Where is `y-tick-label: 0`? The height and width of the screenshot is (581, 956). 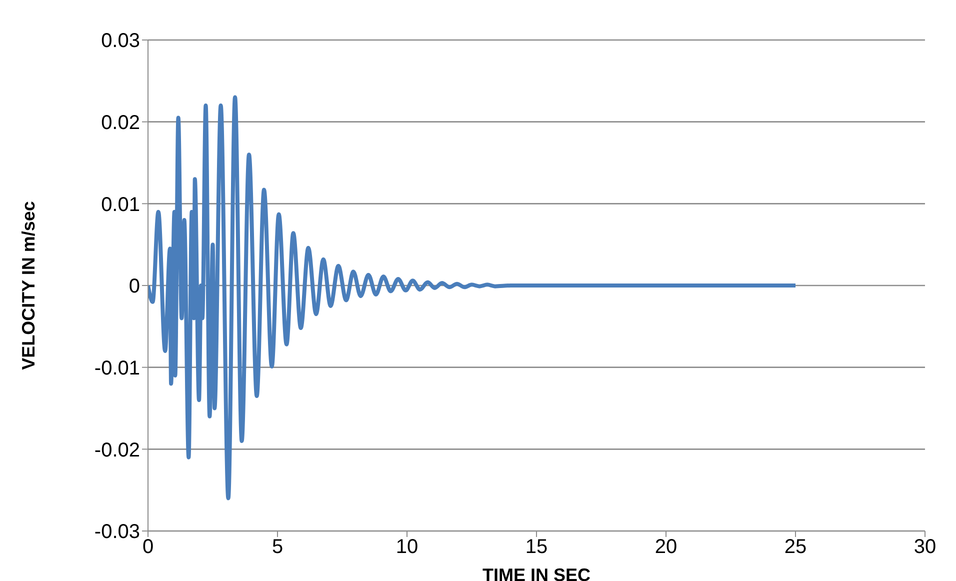
y-tick-label: 0 is located at coordinates (134, 287).